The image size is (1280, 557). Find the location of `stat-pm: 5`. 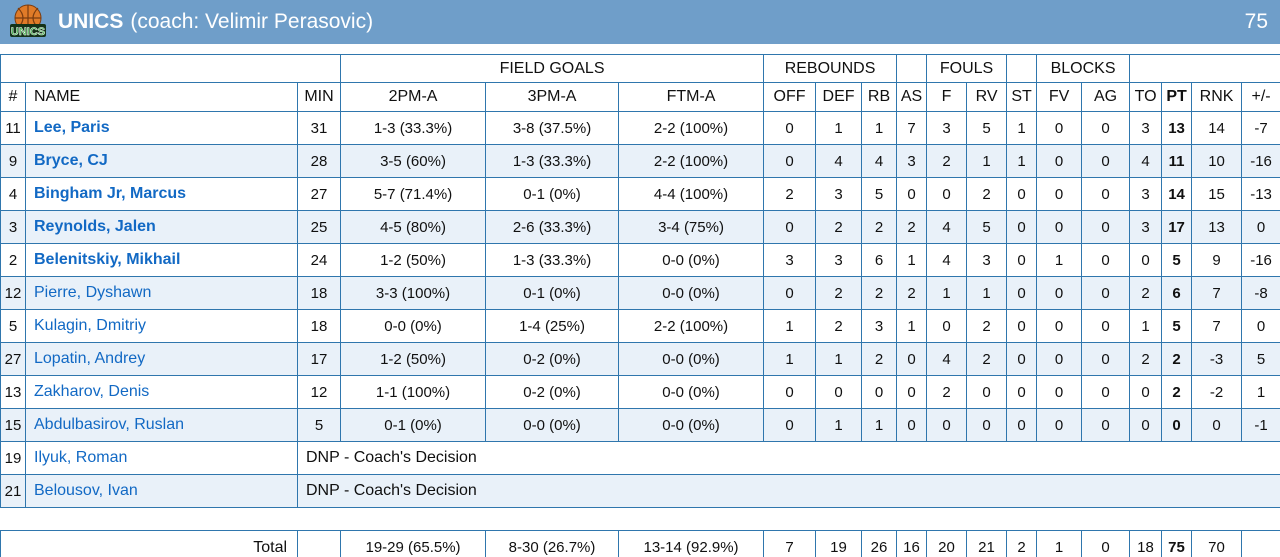

stat-pm: 5 is located at coordinates (1260, 359).